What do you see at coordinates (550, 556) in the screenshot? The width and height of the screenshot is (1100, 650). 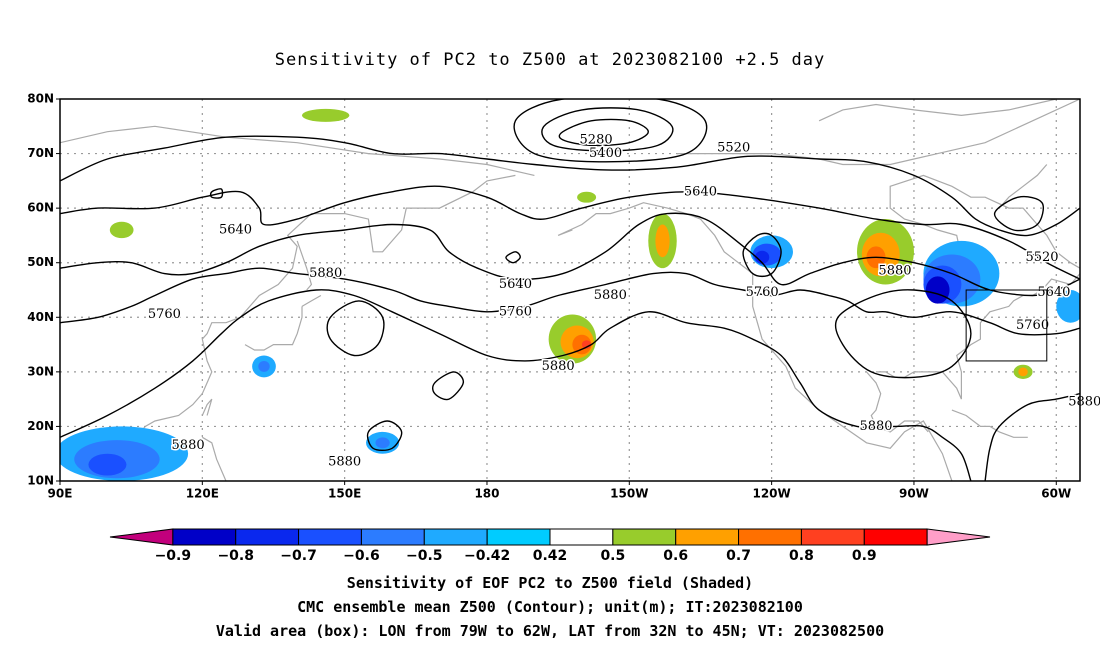 I see `colorbar-label: 0.42` at bounding box center [550, 556].